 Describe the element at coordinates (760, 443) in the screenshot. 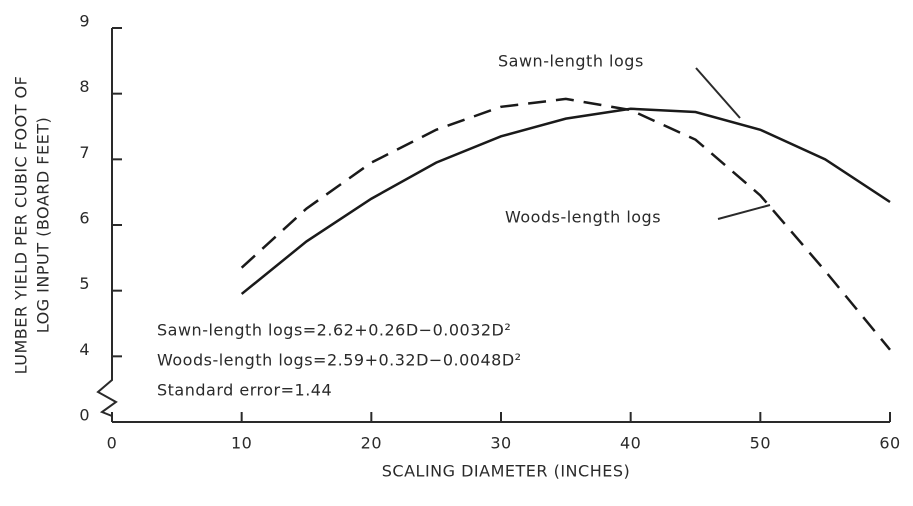

I see `x-tick-label: 50` at that location.